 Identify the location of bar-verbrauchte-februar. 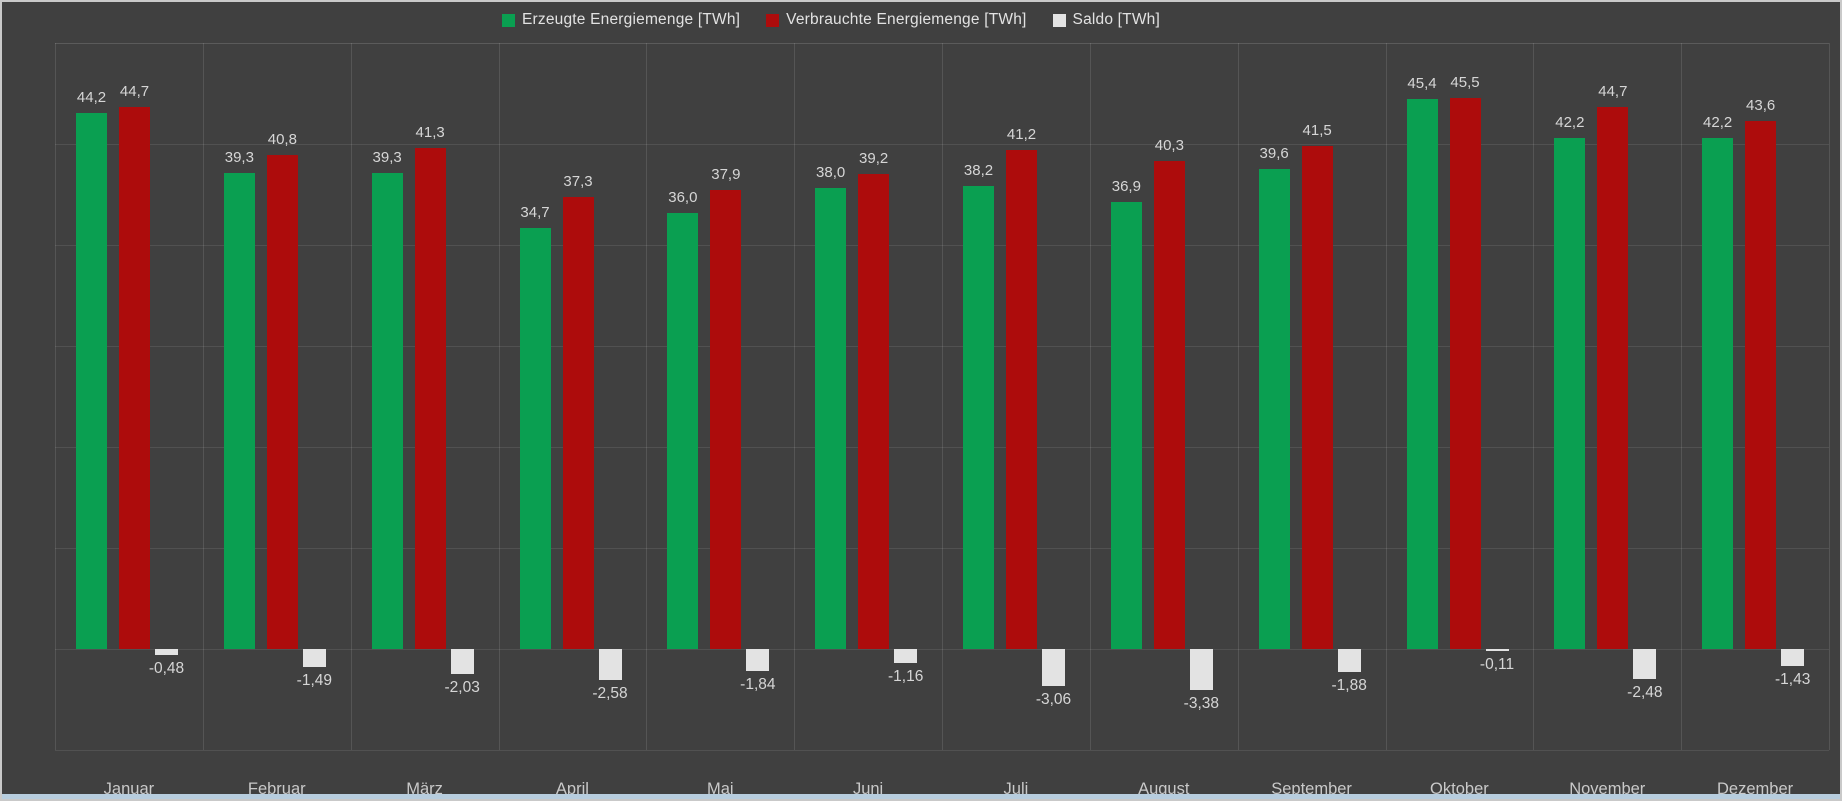
(282, 401).